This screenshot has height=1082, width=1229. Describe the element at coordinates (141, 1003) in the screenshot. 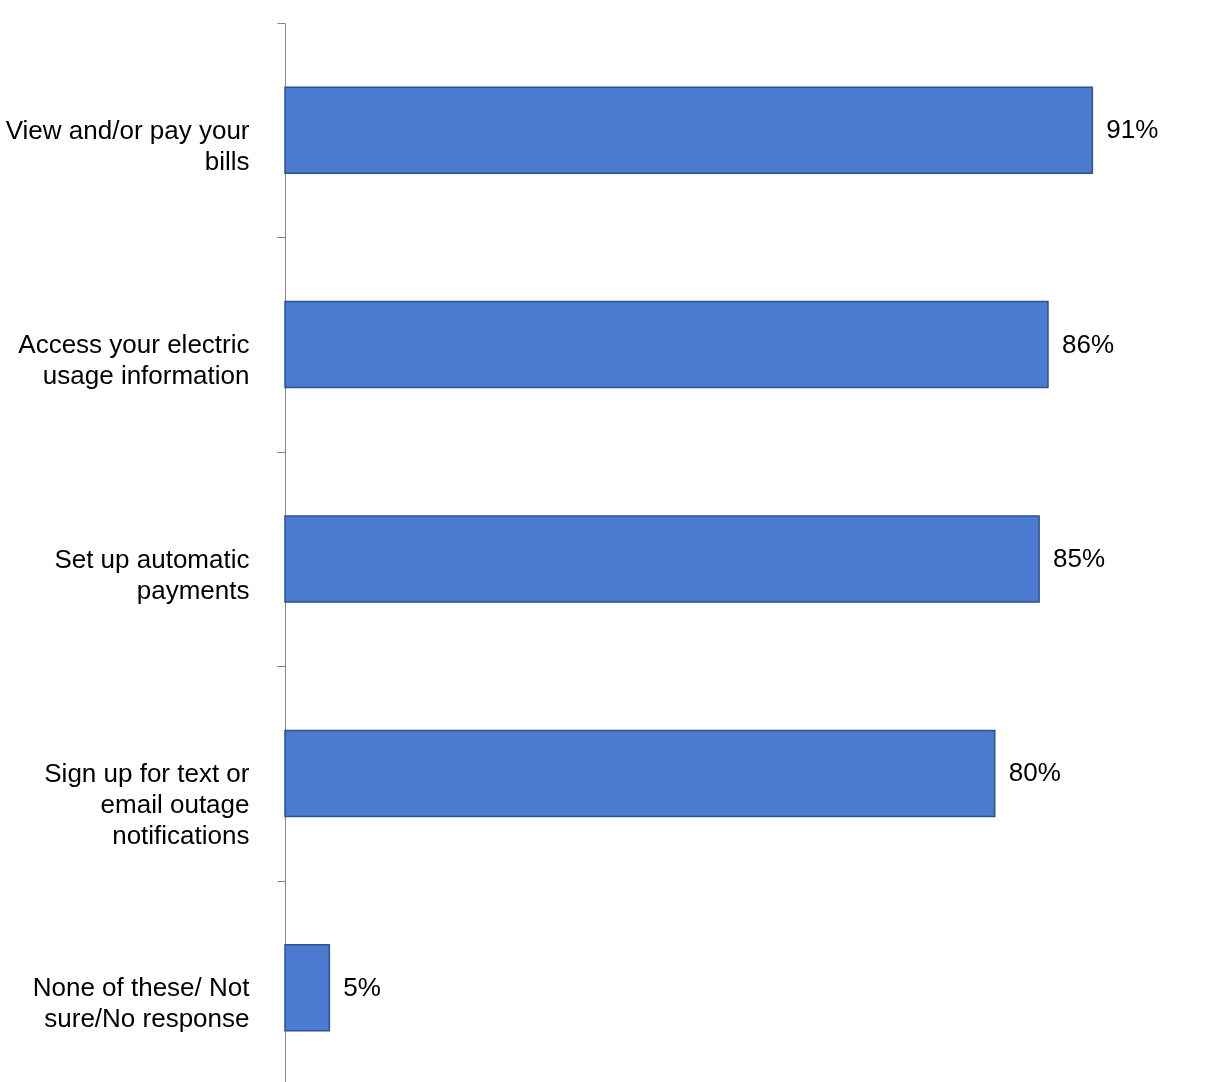

I see `y-tick-label: None of these/ Not sure/No response` at that location.